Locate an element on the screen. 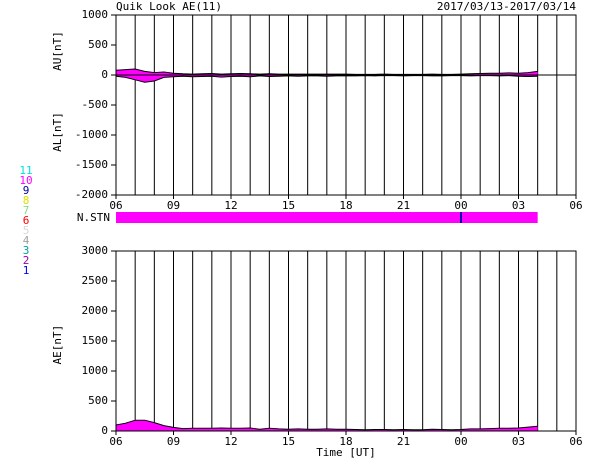 The width and height of the screenshot is (590, 464). y-tick-label: 2500 is located at coordinates (95, 280).